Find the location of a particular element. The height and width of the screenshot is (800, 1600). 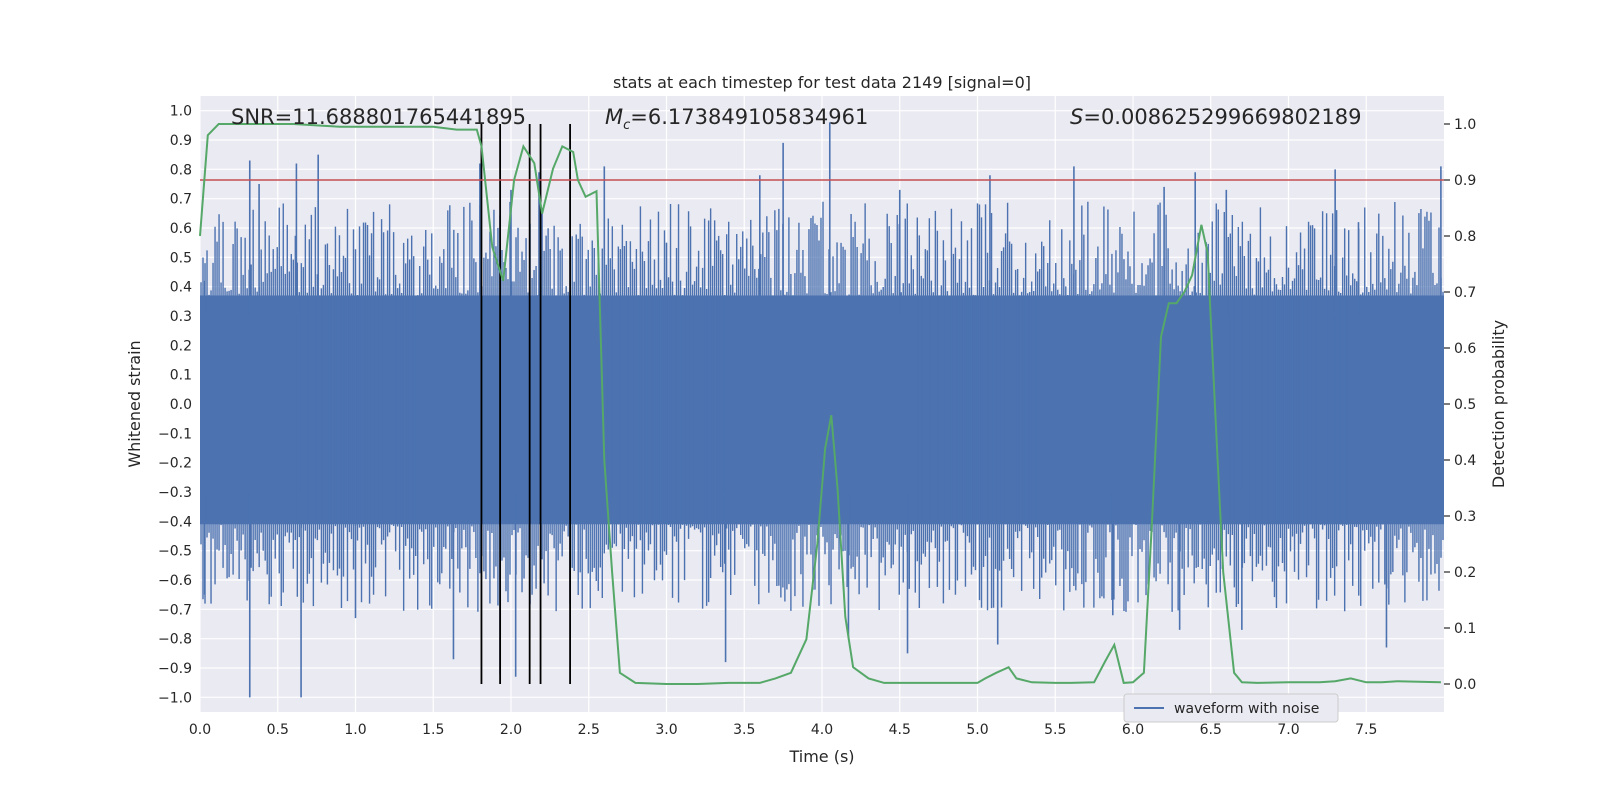

x-tick-label: 3.5 is located at coordinates (744, 730).